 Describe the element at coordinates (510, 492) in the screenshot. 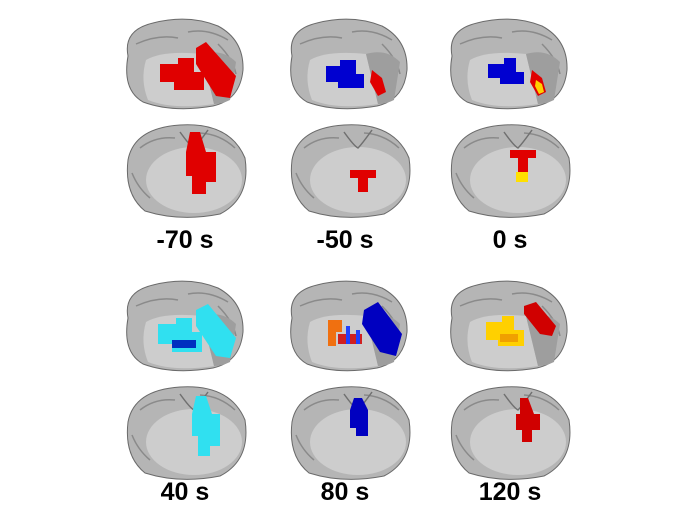

I see `time-label: 120 s` at that location.